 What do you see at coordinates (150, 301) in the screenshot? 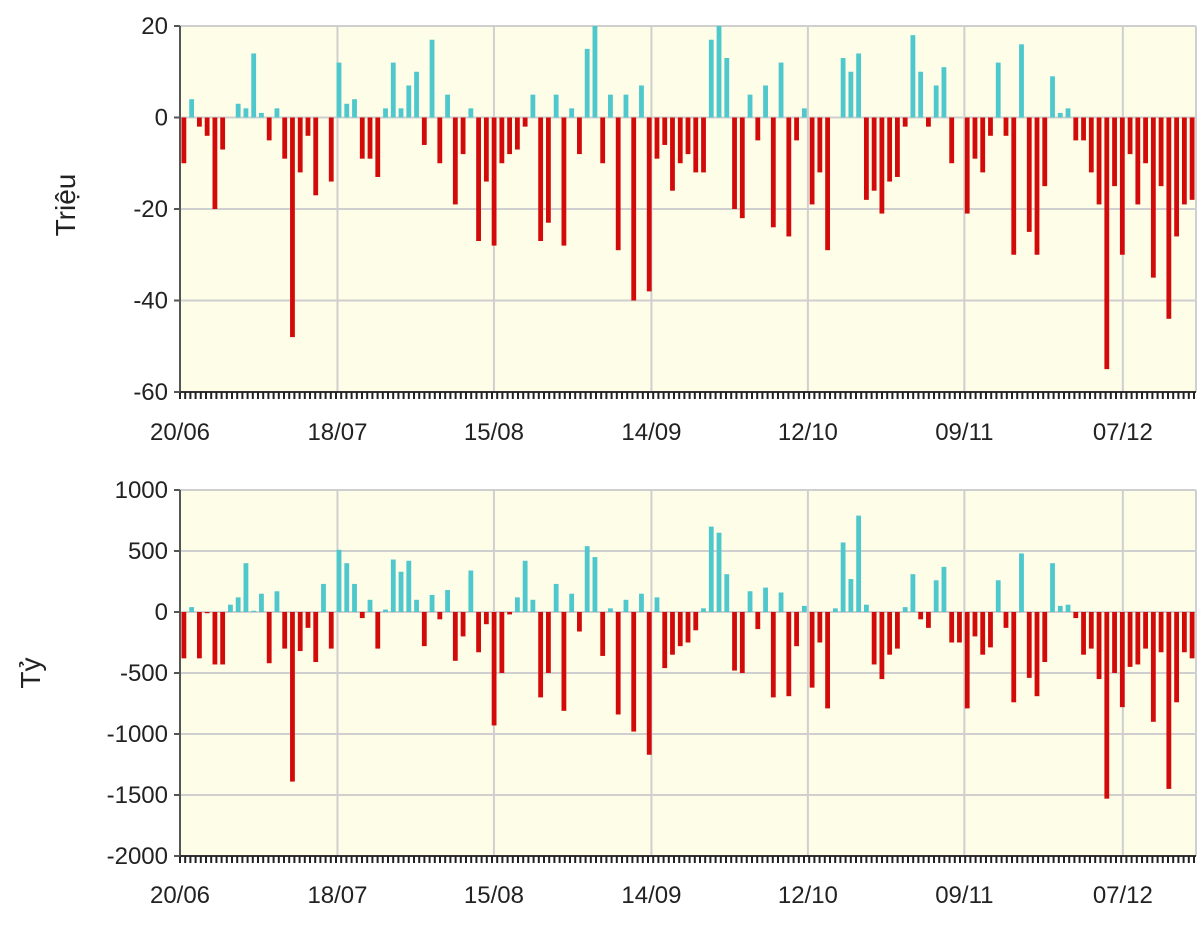
I see `y-tick-label: -40` at bounding box center [150, 301].